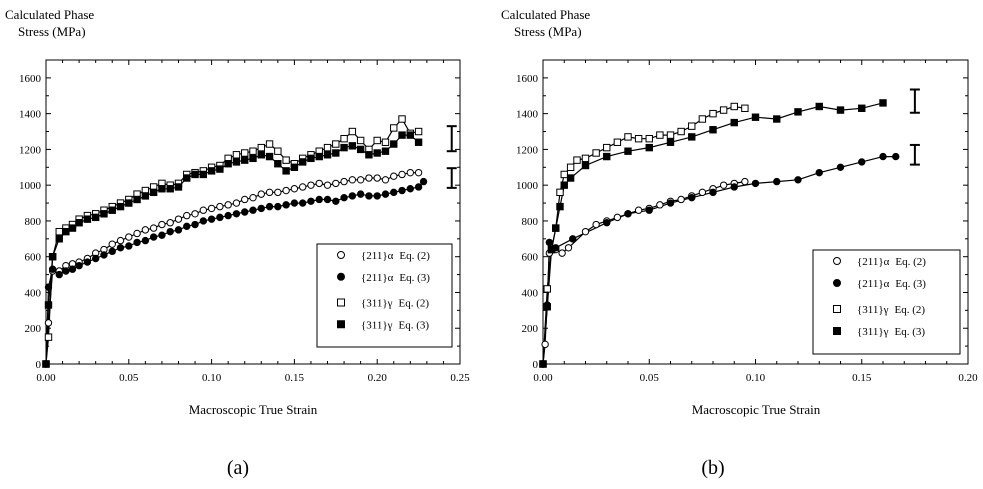  Describe the element at coordinates (891, 310) in the screenshot. I see `legend-entry: {311}γ Eq. (2)` at that location.